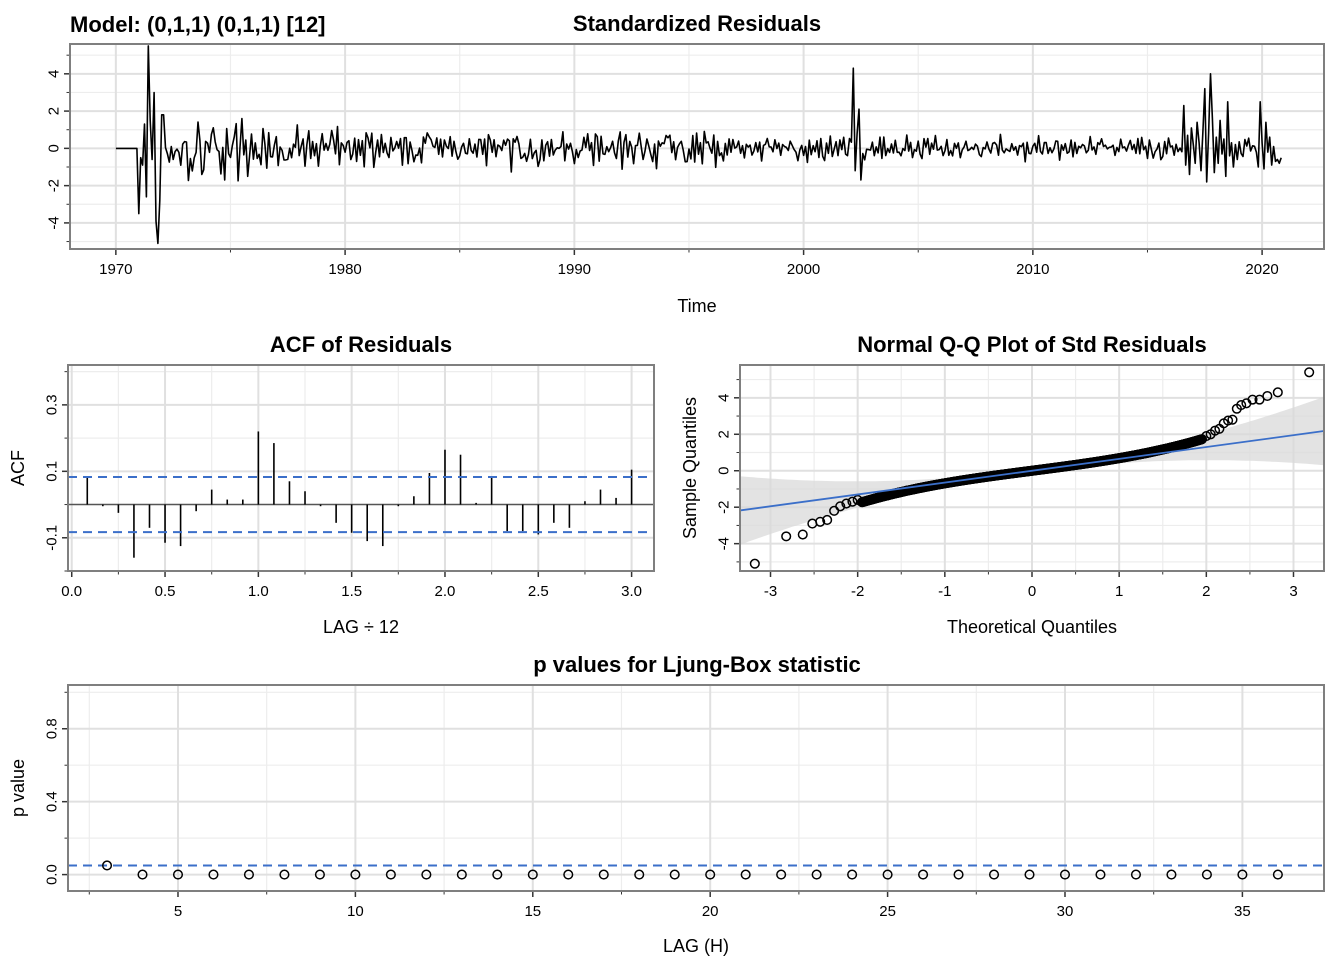 The width and height of the screenshot is (1344, 960). What do you see at coordinates (1119, 591) in the screenshot?
I see `x-tick-label: 1` at bounding box center [1119, 591].